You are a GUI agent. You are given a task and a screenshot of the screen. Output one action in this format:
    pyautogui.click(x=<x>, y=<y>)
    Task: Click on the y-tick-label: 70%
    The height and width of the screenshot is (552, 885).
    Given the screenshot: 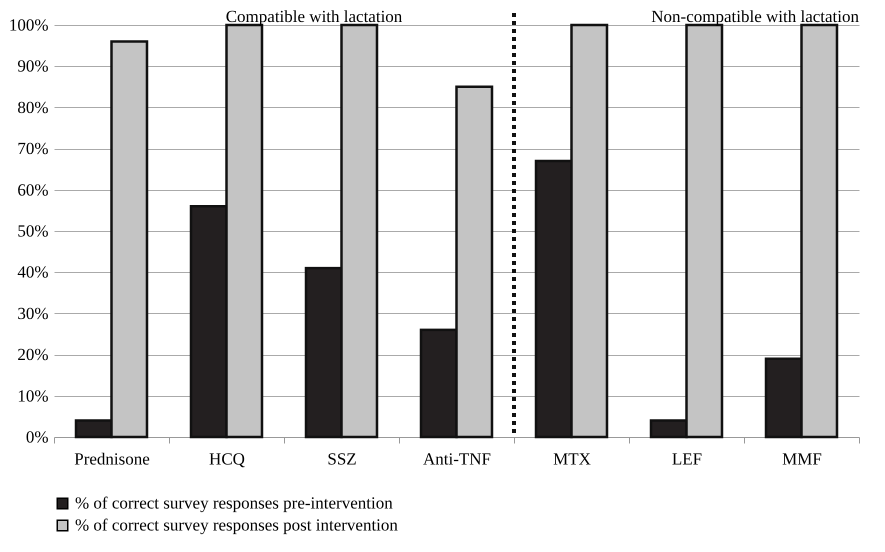 What is the action you would take?
    pyautogui.click(x=32, y=148)
    